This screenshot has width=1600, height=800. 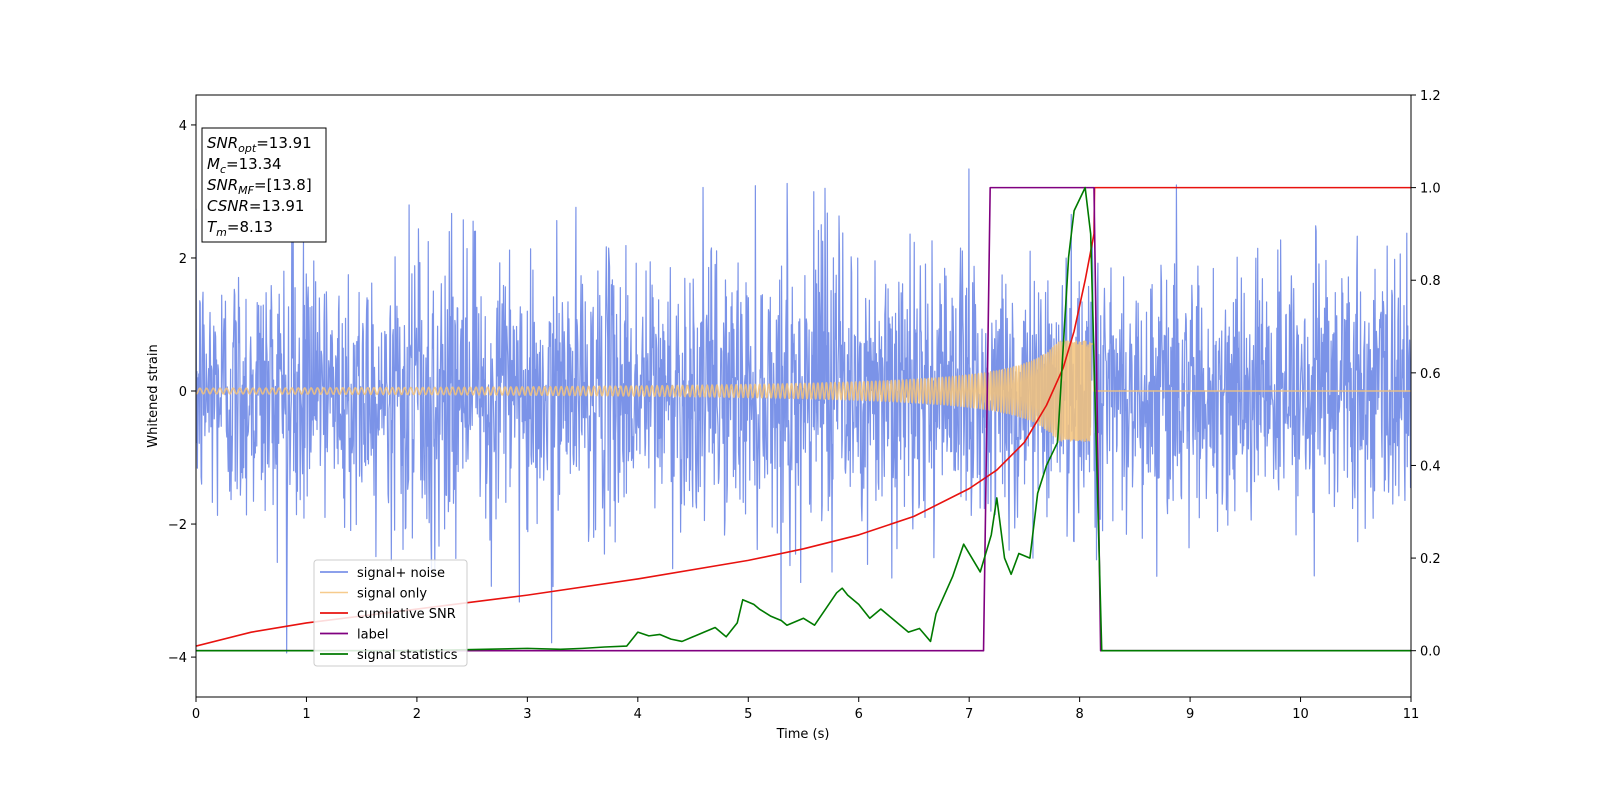 I want to click on annotation-line: Tm=8.13, so click(x=240, y=228).